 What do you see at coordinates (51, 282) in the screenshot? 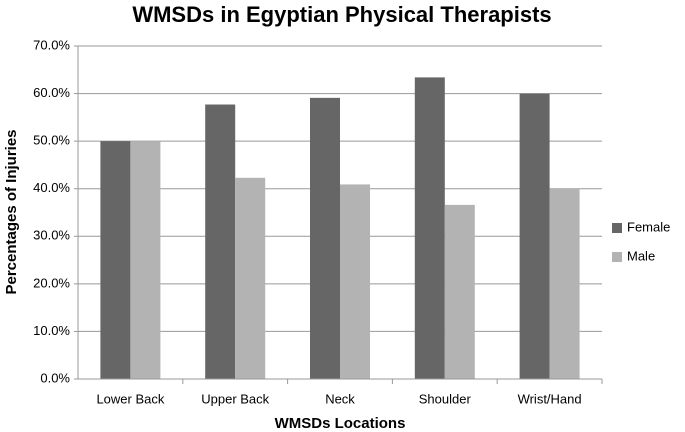
I see `y-tick-label: 20.0%` at bounding box center [51, 282].